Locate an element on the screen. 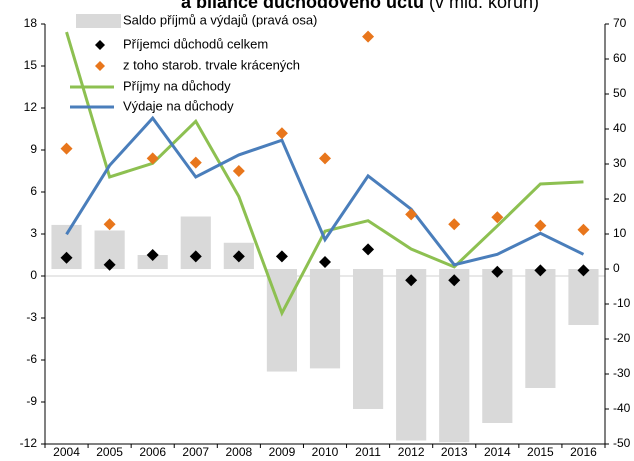  x-tick-label: 2016 is located at coordinates (583, 452).